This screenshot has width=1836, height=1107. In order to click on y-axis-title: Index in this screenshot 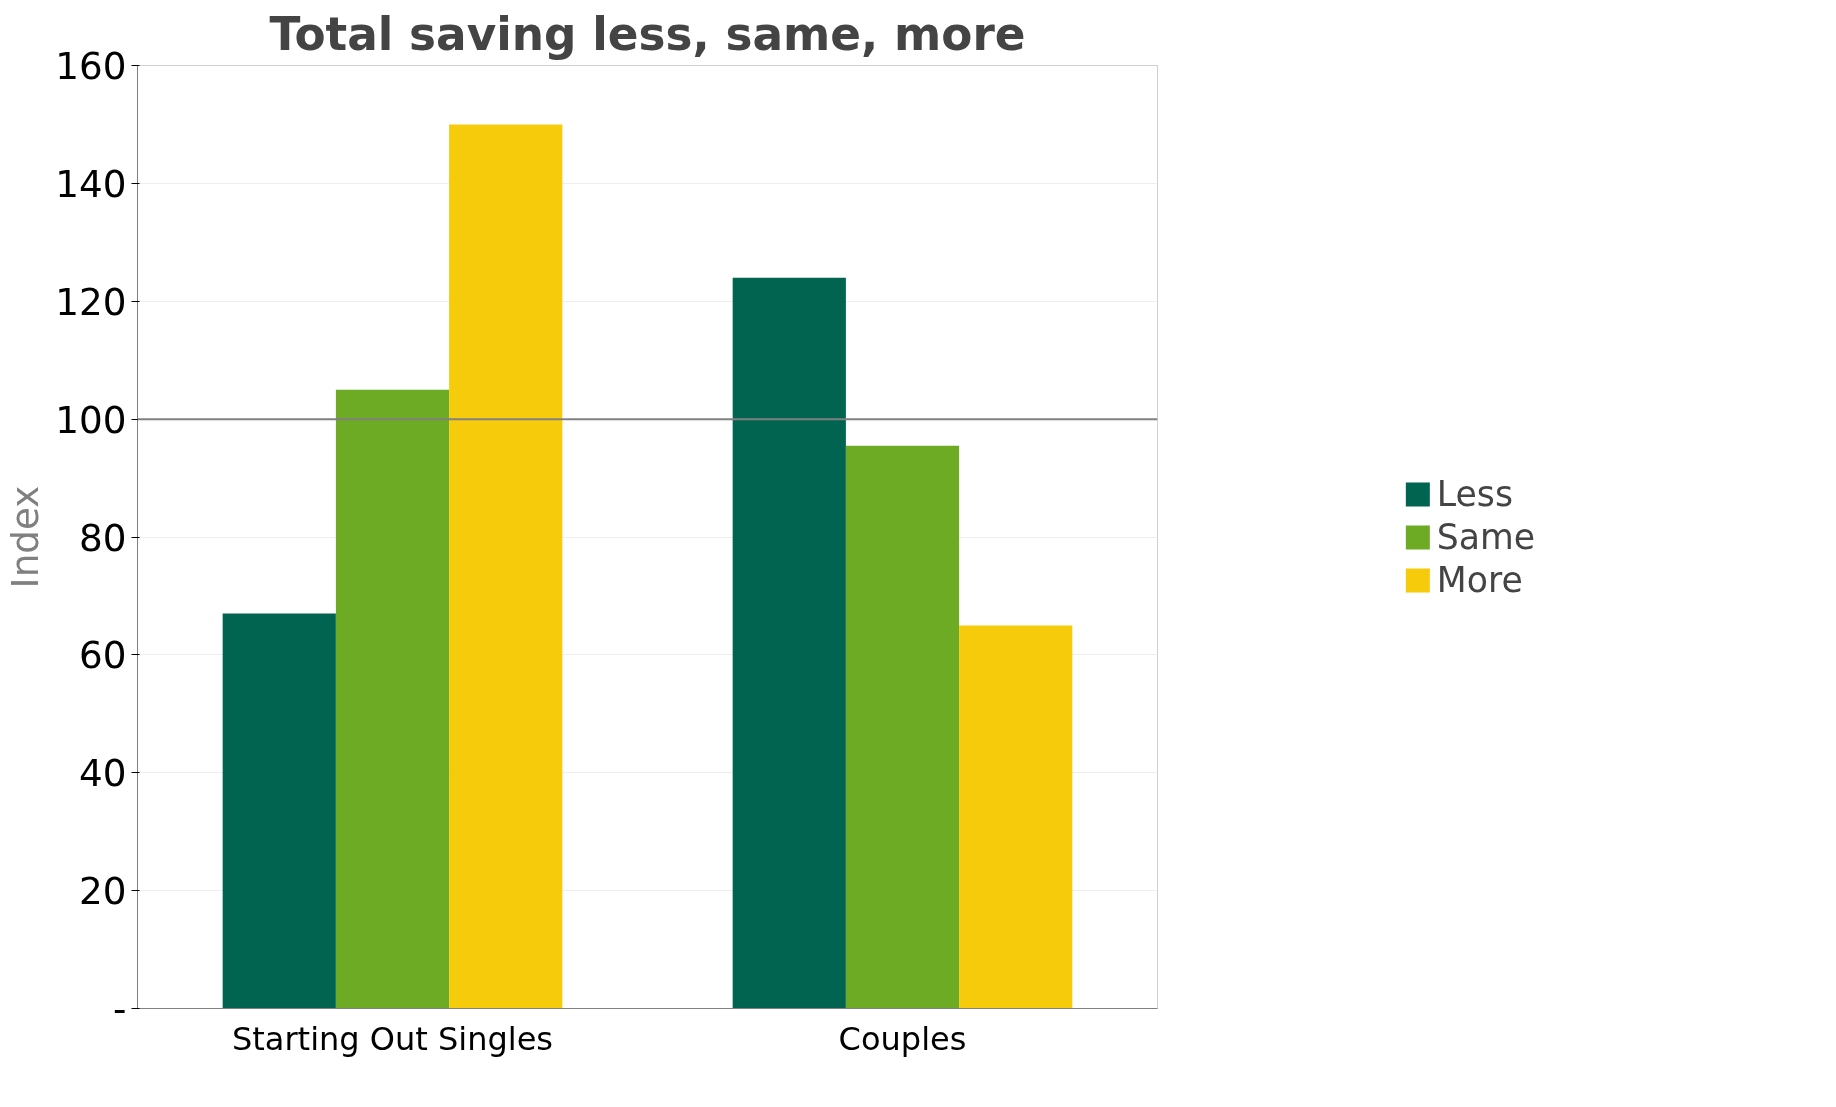, I will do `click(25, 537)`.